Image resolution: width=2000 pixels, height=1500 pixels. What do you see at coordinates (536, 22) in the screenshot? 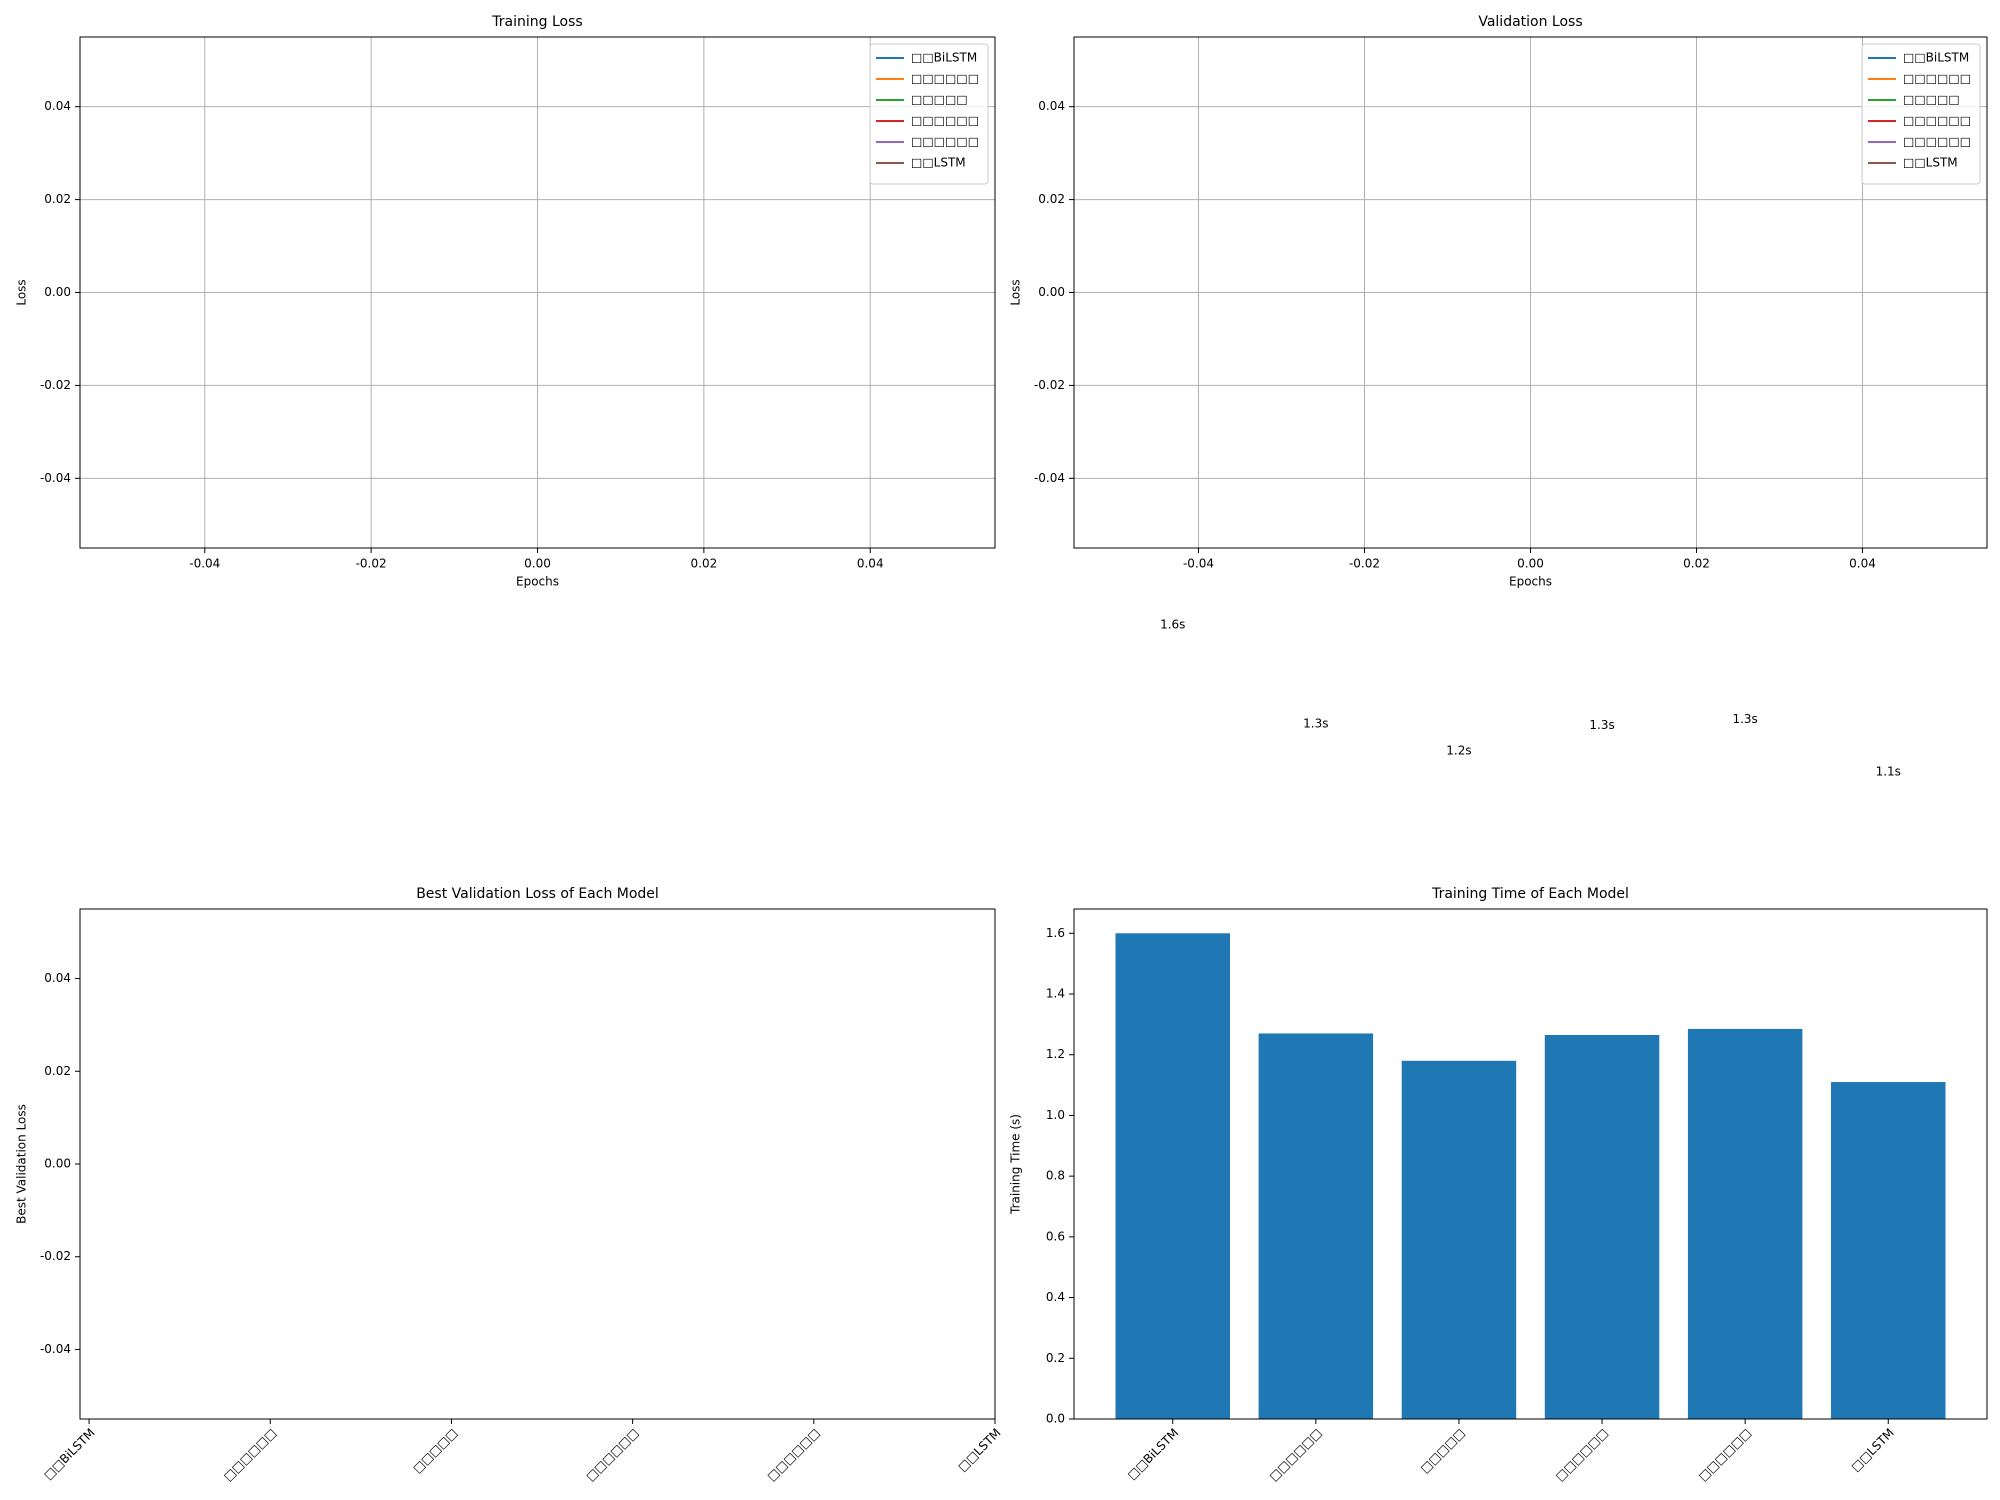
I see `chart-title: Training Loss` at bounding box center [536, 22].